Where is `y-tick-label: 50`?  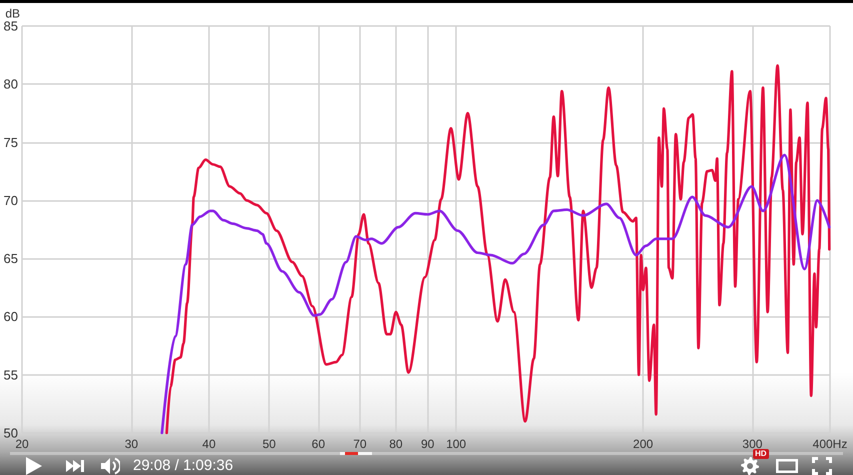
y-tick-label: 50 is located at coordinates (11, 433).